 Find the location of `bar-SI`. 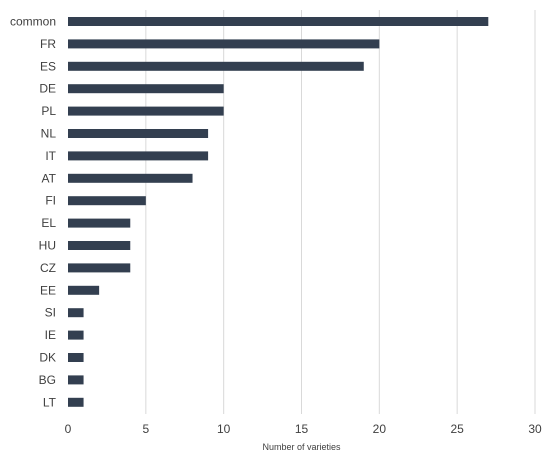

bar-SI is located at coordinates (76, 313).